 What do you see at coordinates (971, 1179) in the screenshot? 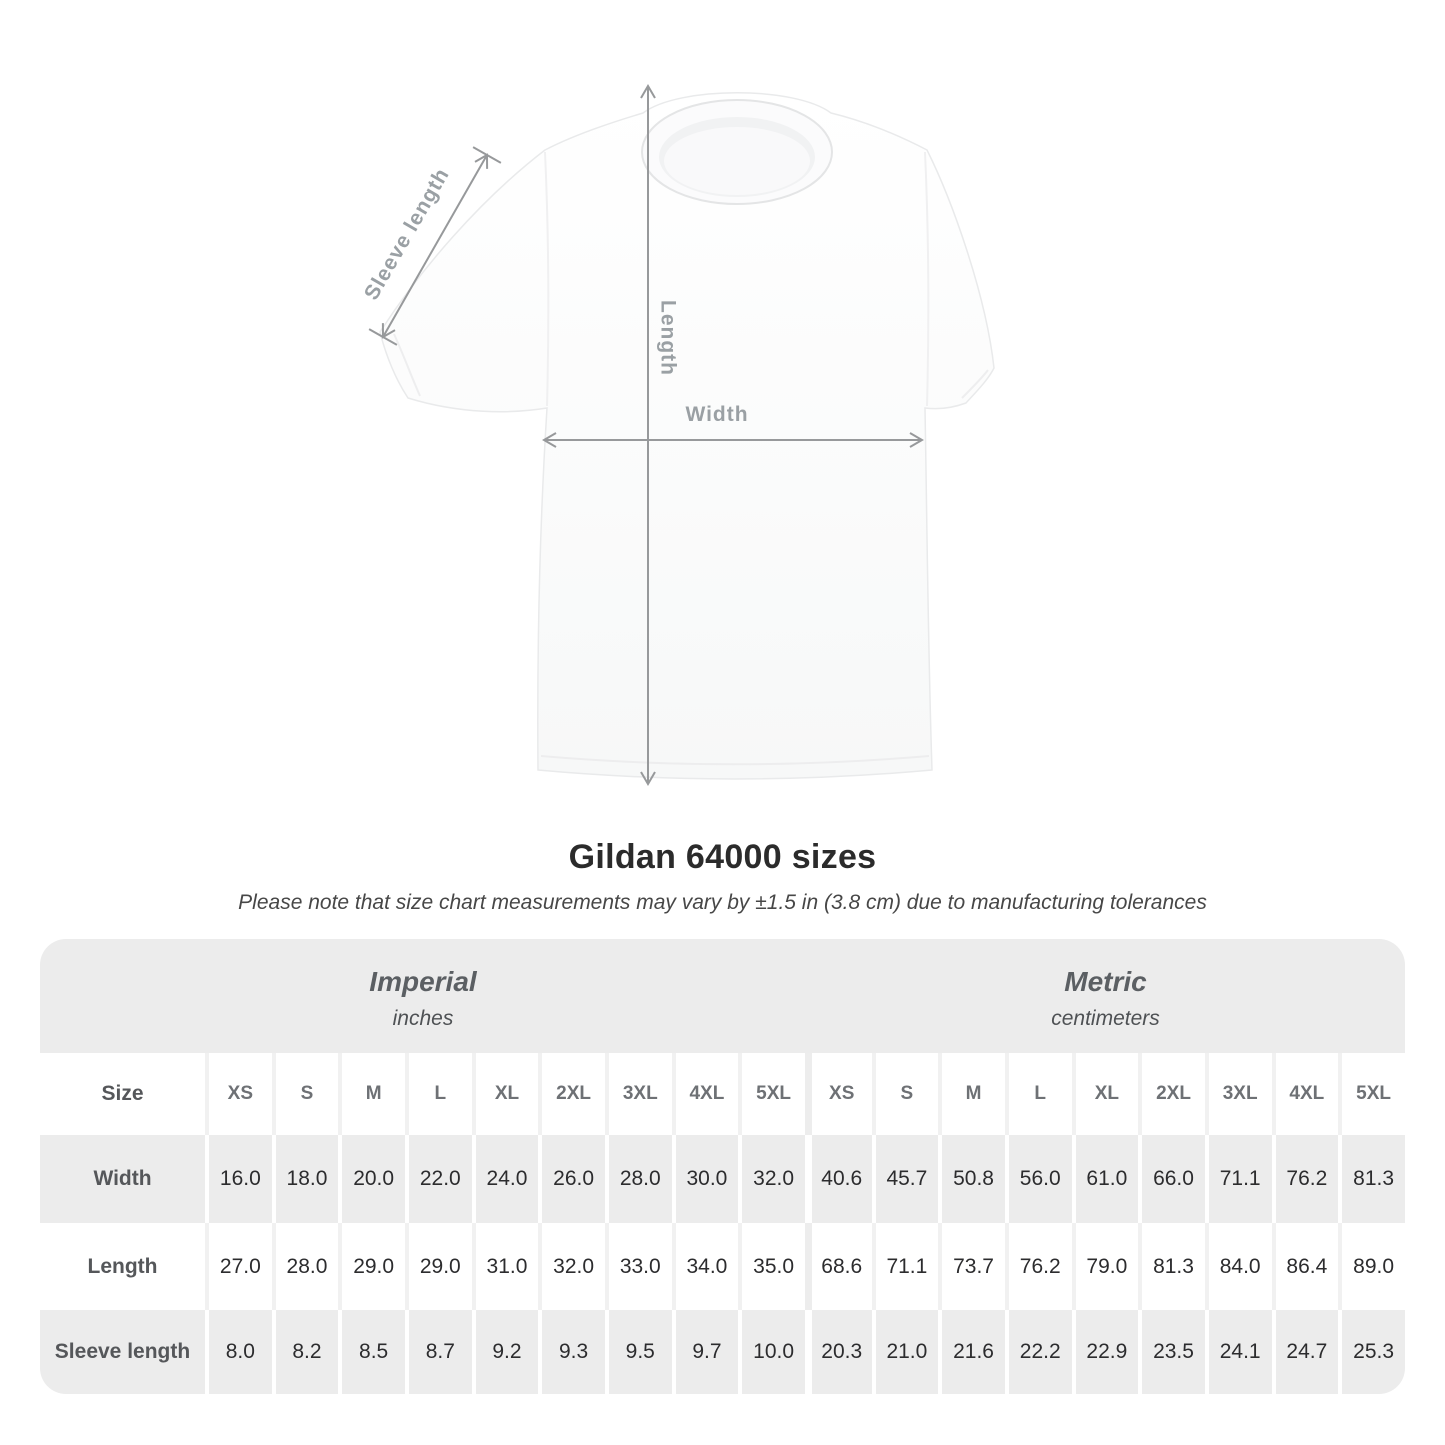
I see `value-cell: 50.8` at bounding box center [971, 1179].